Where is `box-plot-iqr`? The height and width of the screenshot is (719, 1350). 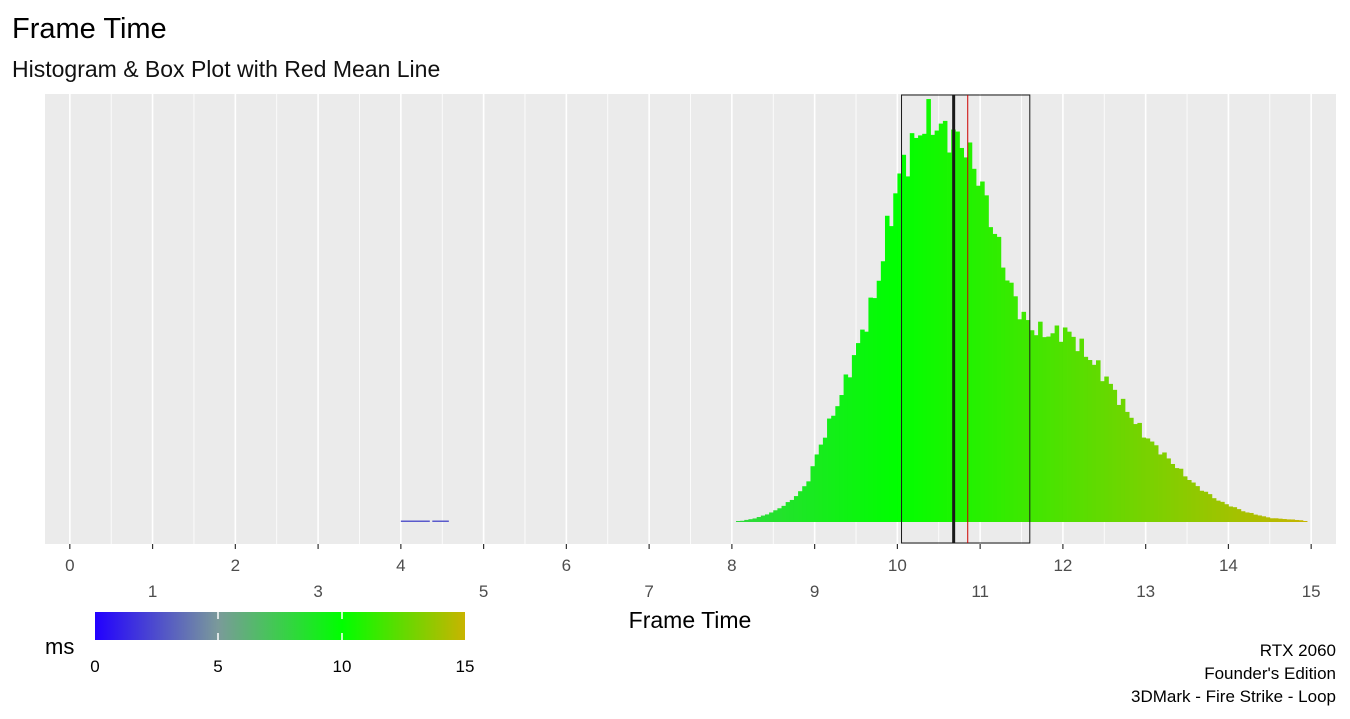
box-plot-iqr is located at coordinates (966, 319).